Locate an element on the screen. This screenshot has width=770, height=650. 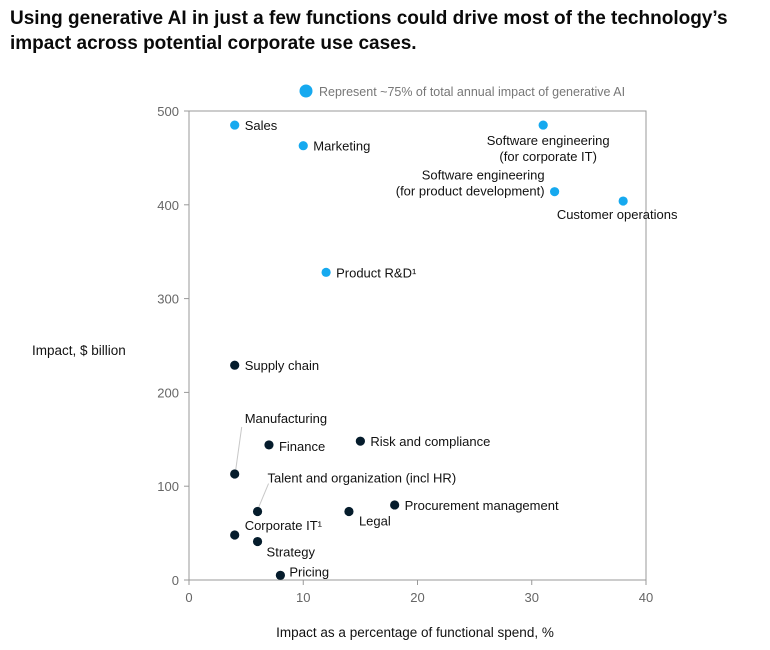
point-label-corporate-it: Corporate IT¹ is located at coordinates (284, 525).